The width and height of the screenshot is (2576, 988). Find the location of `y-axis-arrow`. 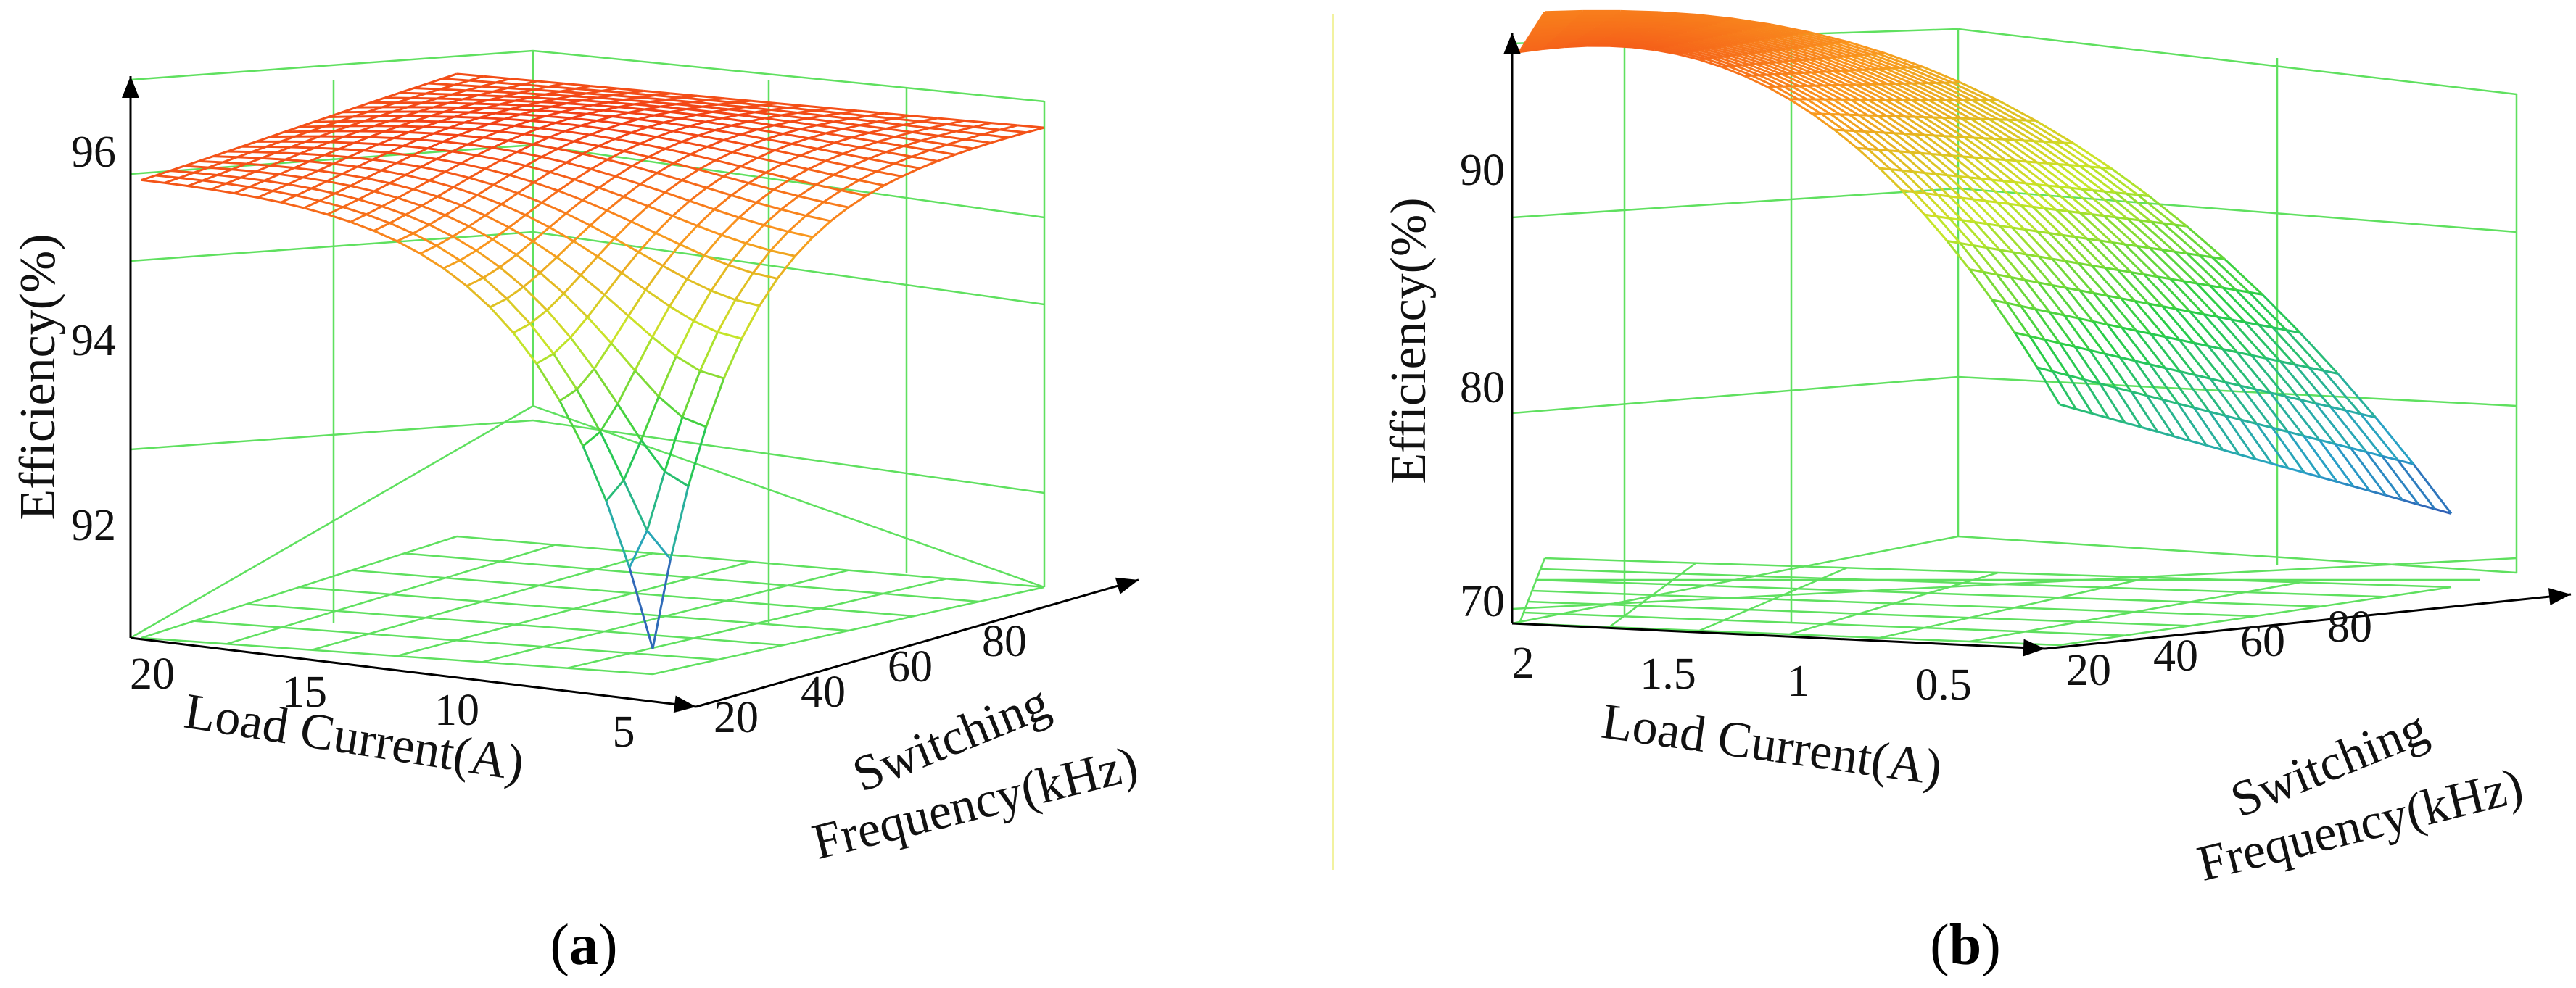

y-axis-arrow is located at coordinates (1127, 585).